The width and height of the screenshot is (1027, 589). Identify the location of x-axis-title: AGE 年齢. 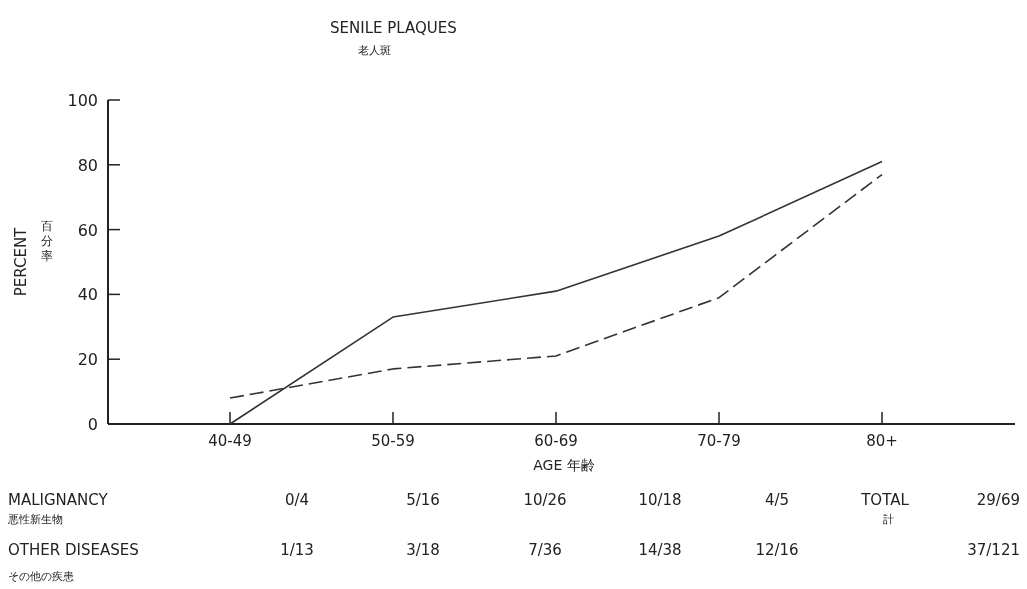
(564, 465).